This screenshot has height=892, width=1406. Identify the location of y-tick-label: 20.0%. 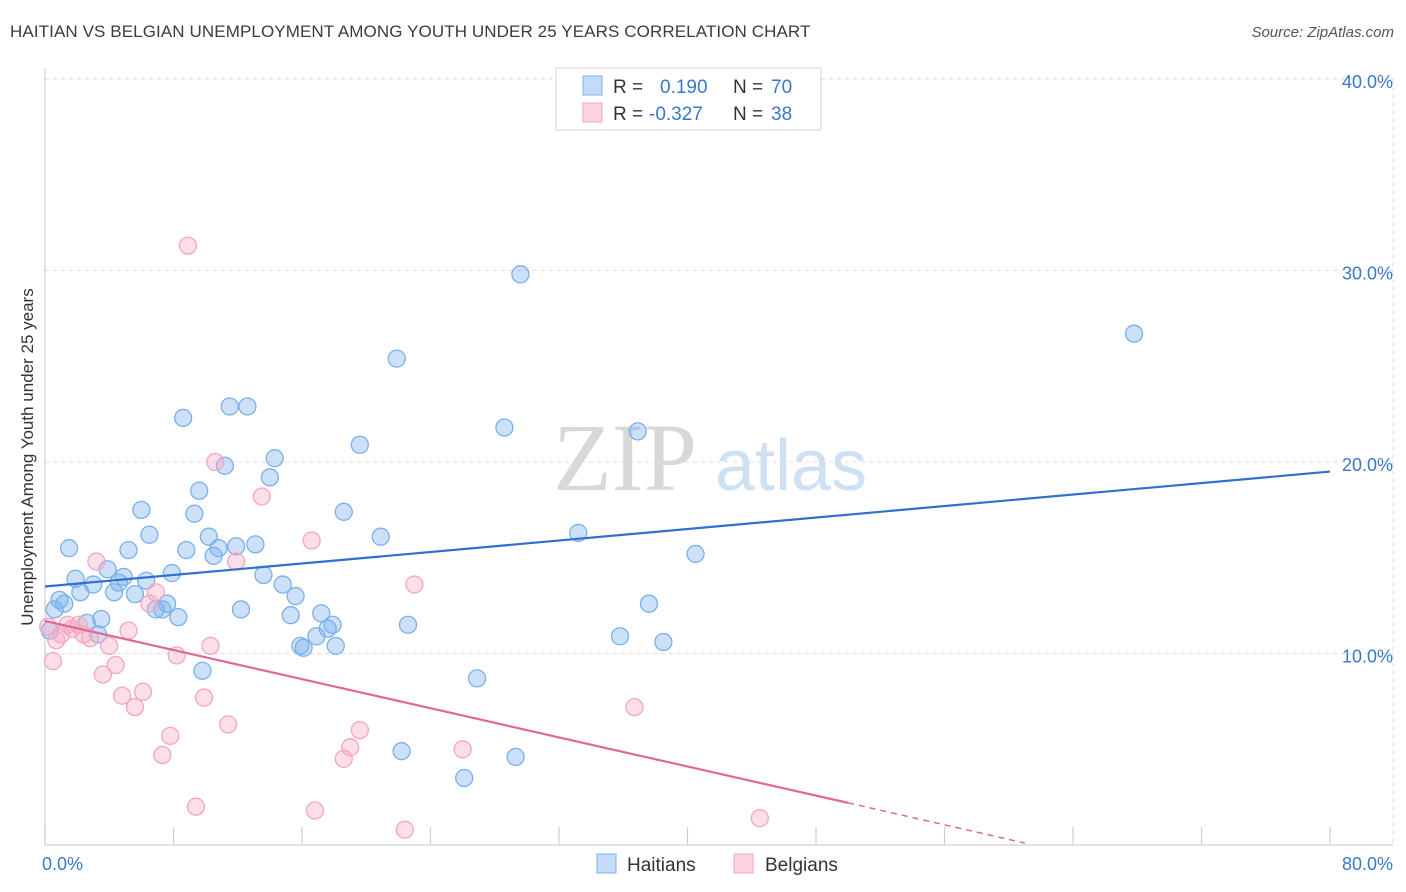
(1367, 465).